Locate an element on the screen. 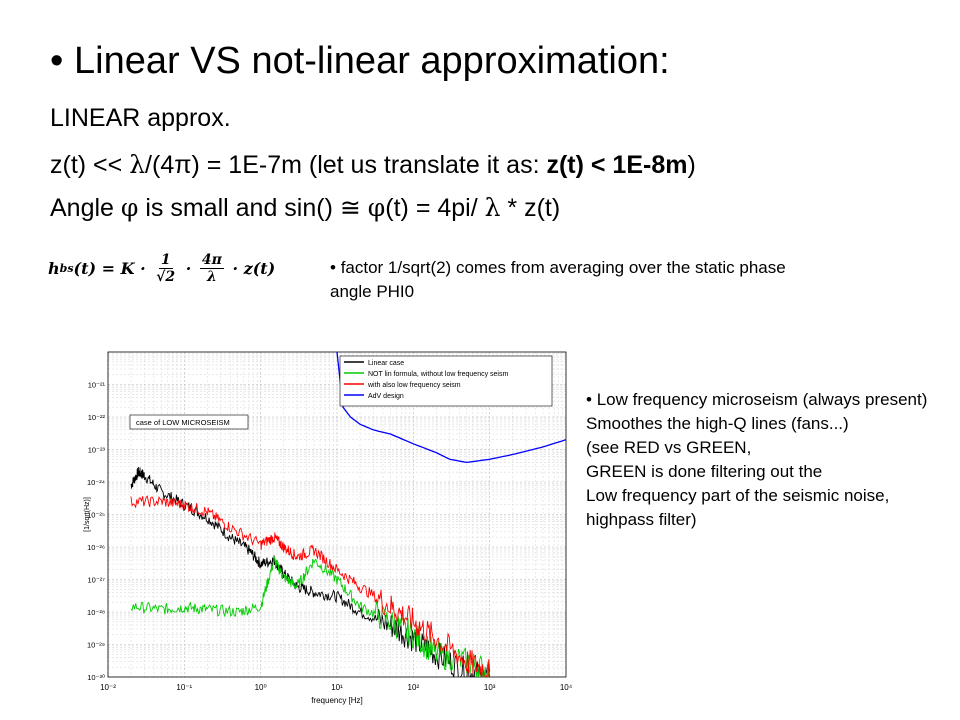  legend-entry-3: AdV design is located at coordinates (386, 396).